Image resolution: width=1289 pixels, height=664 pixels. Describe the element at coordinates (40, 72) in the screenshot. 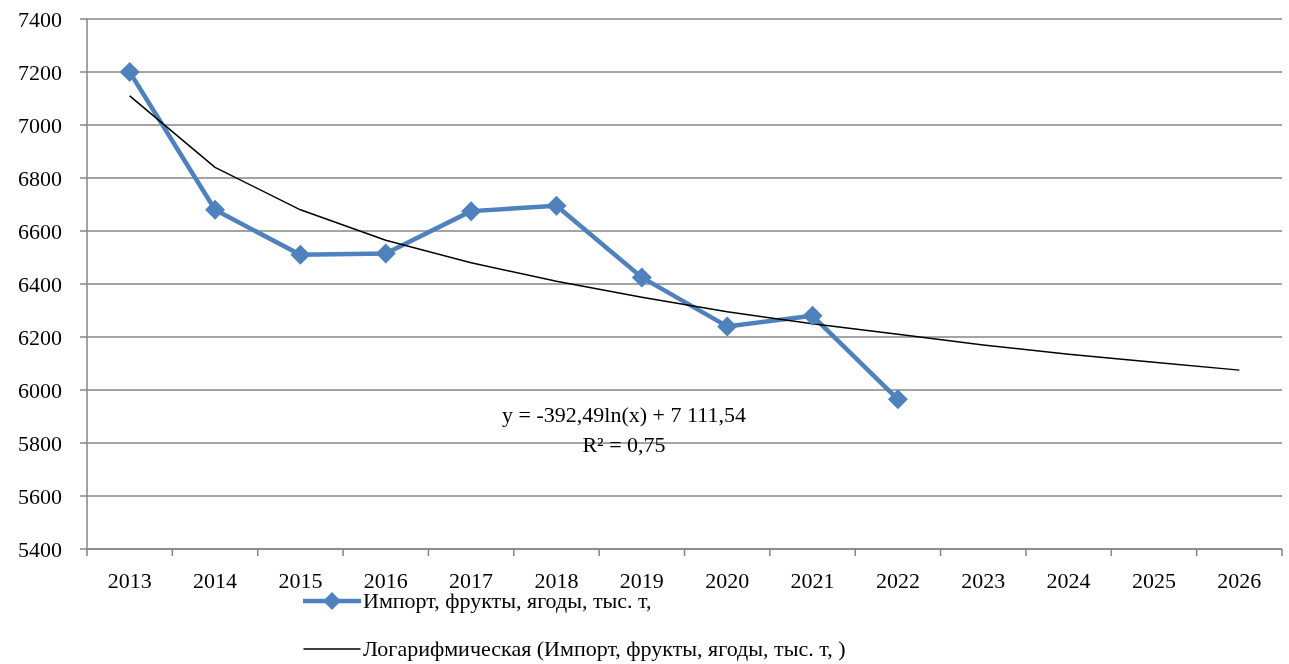

I see `y-tick-label: 7200` at that location.